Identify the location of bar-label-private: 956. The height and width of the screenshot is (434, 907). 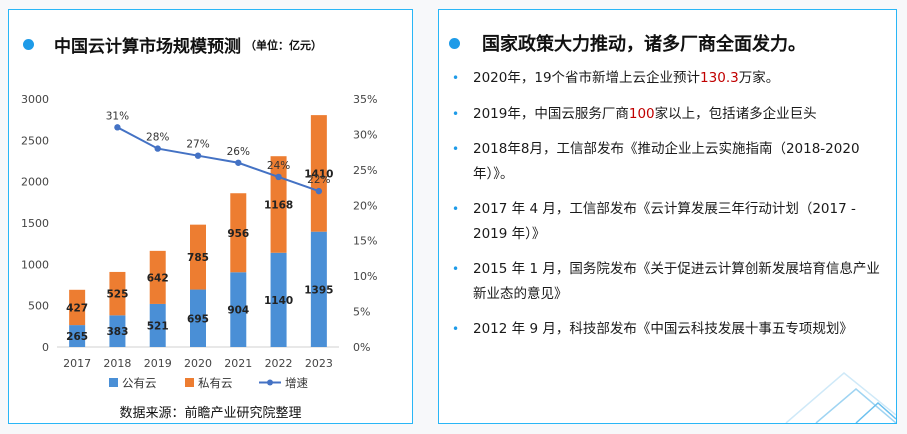
(238, 234).